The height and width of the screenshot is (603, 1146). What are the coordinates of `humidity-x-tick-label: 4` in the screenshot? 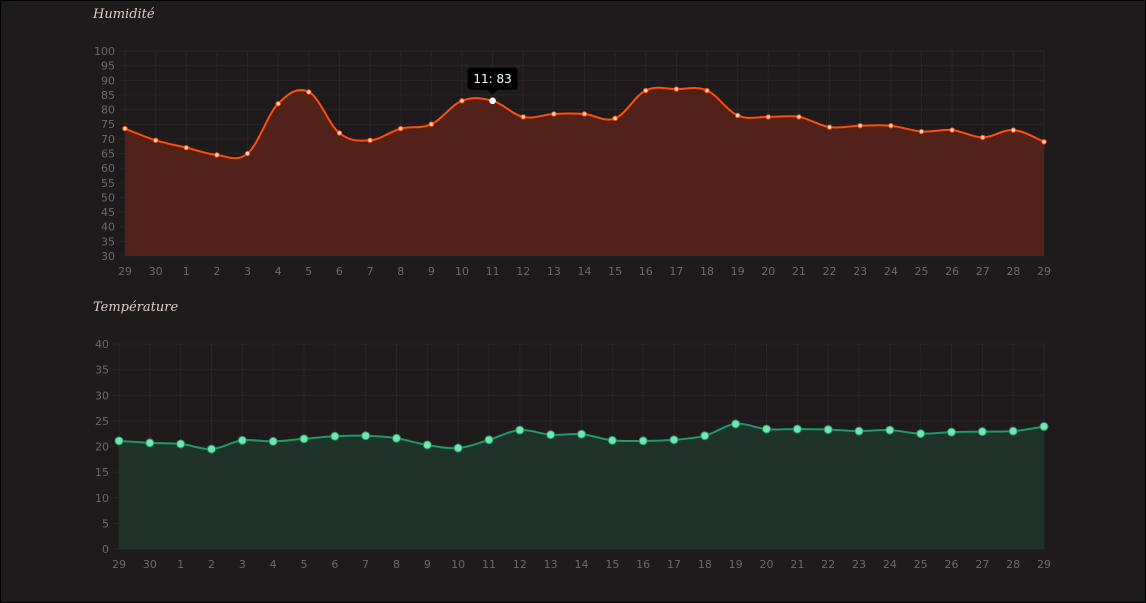 It's located at (278, 271).